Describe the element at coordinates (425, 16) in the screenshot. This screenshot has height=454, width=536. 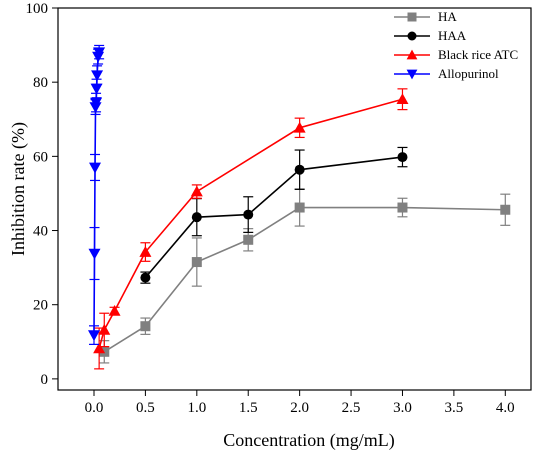
I see `legend-item: HA` at that location.